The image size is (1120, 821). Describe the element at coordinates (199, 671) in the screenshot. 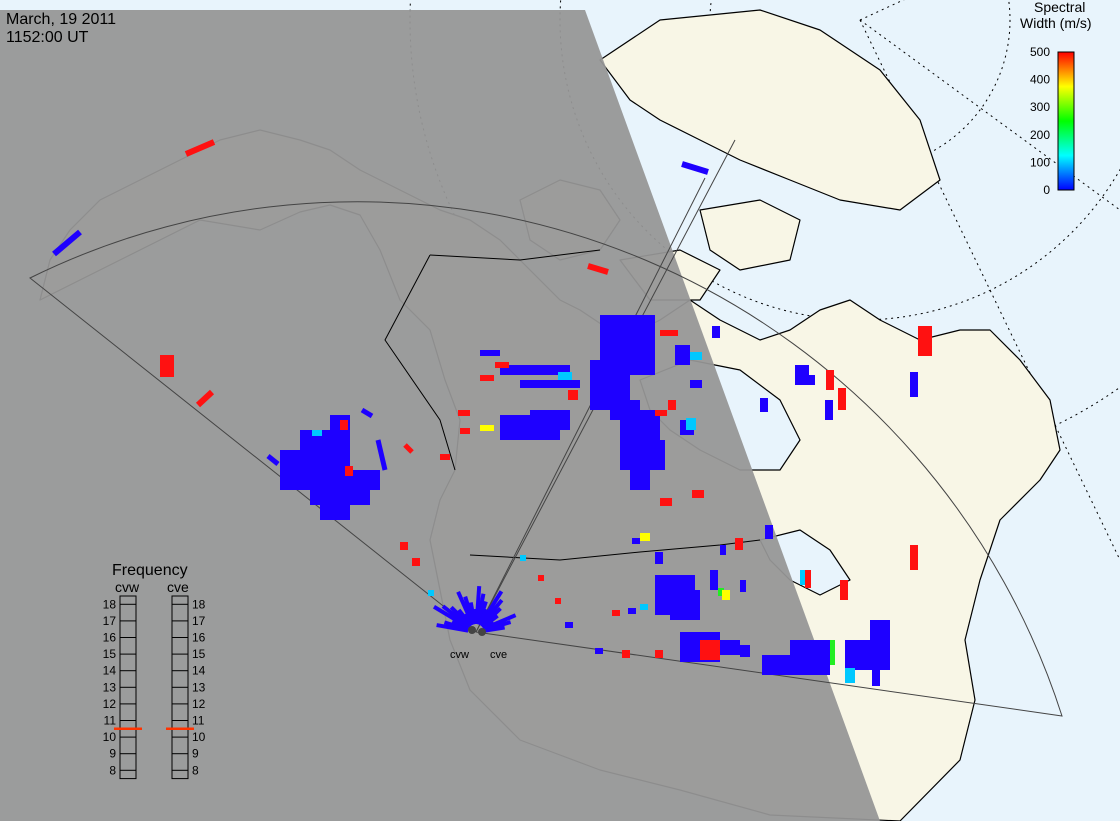

I see `frequency-level-cve-14: 14` at that location.